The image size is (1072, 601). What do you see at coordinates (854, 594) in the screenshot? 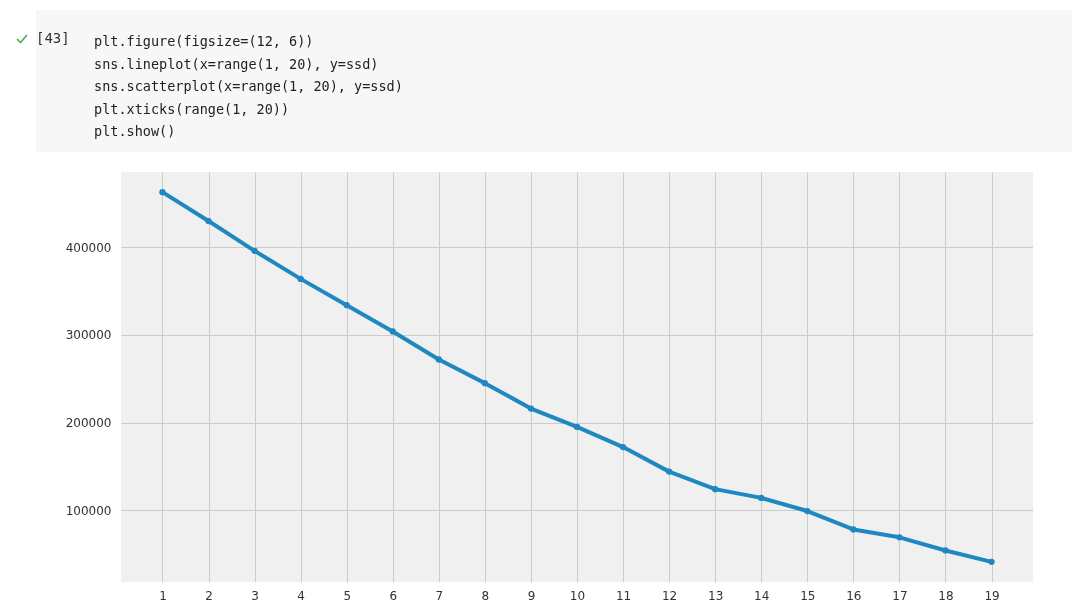
I see `x-tick-label: 16` at bounding box center [854, 594].